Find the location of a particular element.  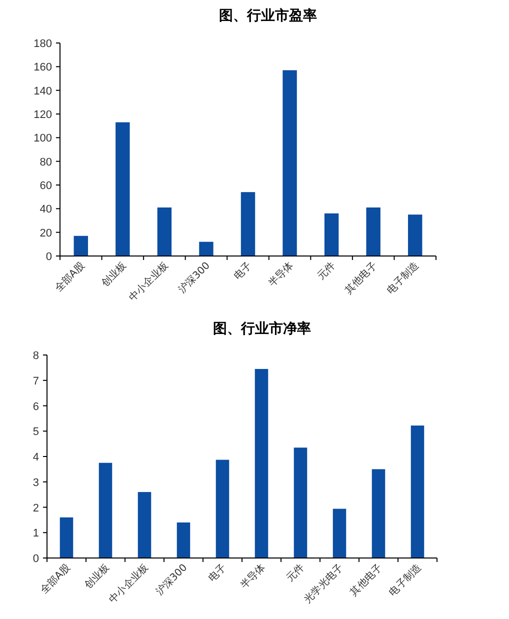

y-tick-label: 140 is located at coordinates (43, 91).